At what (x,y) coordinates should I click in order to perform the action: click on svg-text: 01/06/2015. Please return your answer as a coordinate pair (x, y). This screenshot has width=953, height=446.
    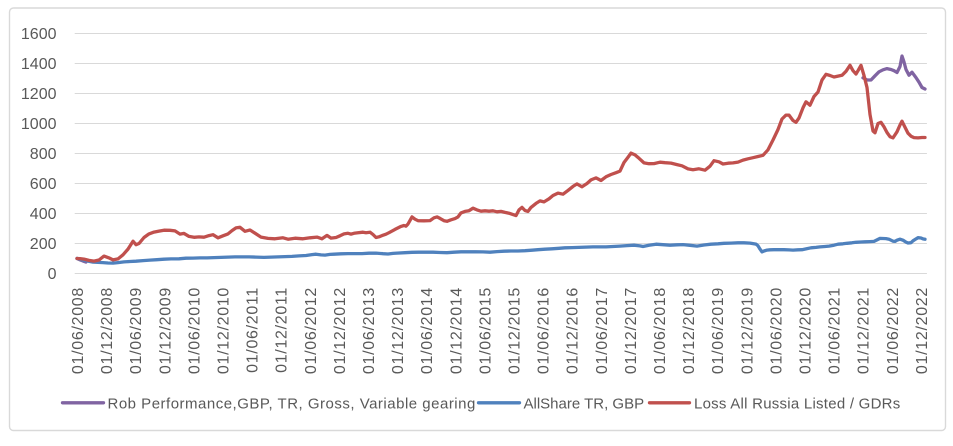
    Looking at the image, I should click on (485, 330).